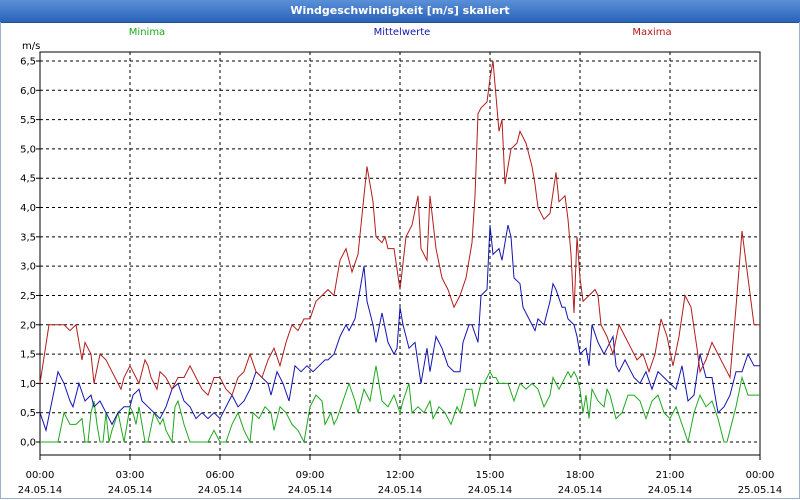  I want to click on y-tick-label: 2,5, so click(28, 296).